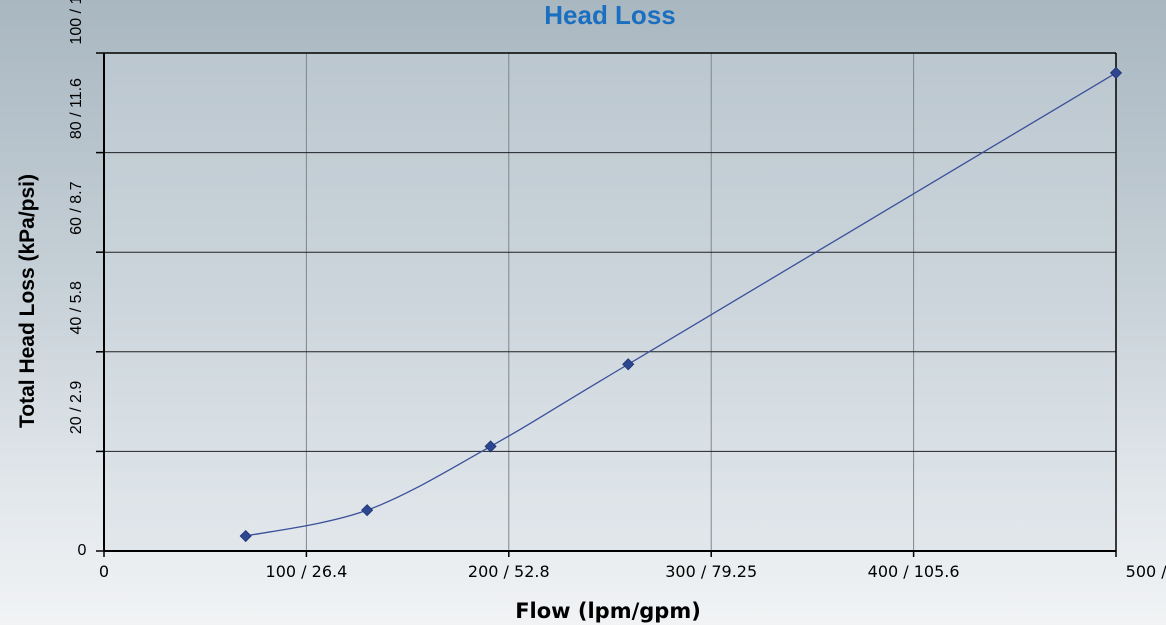  What do you see at coordinates (1146, 571) in the screenshot?
I see `x-tick-label: 500 / 132` at bounding box center [1146, 571].